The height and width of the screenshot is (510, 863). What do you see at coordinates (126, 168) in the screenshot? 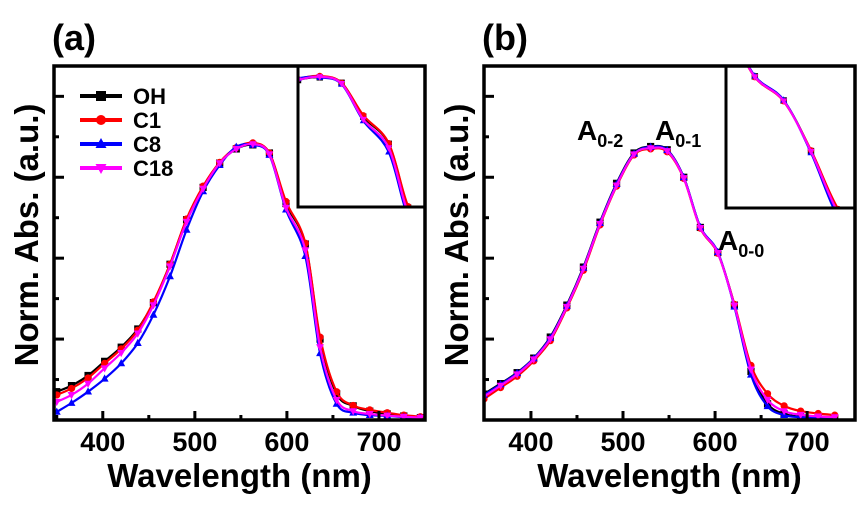
I see `legend-entry: C18` at bounding box center [126, 168].